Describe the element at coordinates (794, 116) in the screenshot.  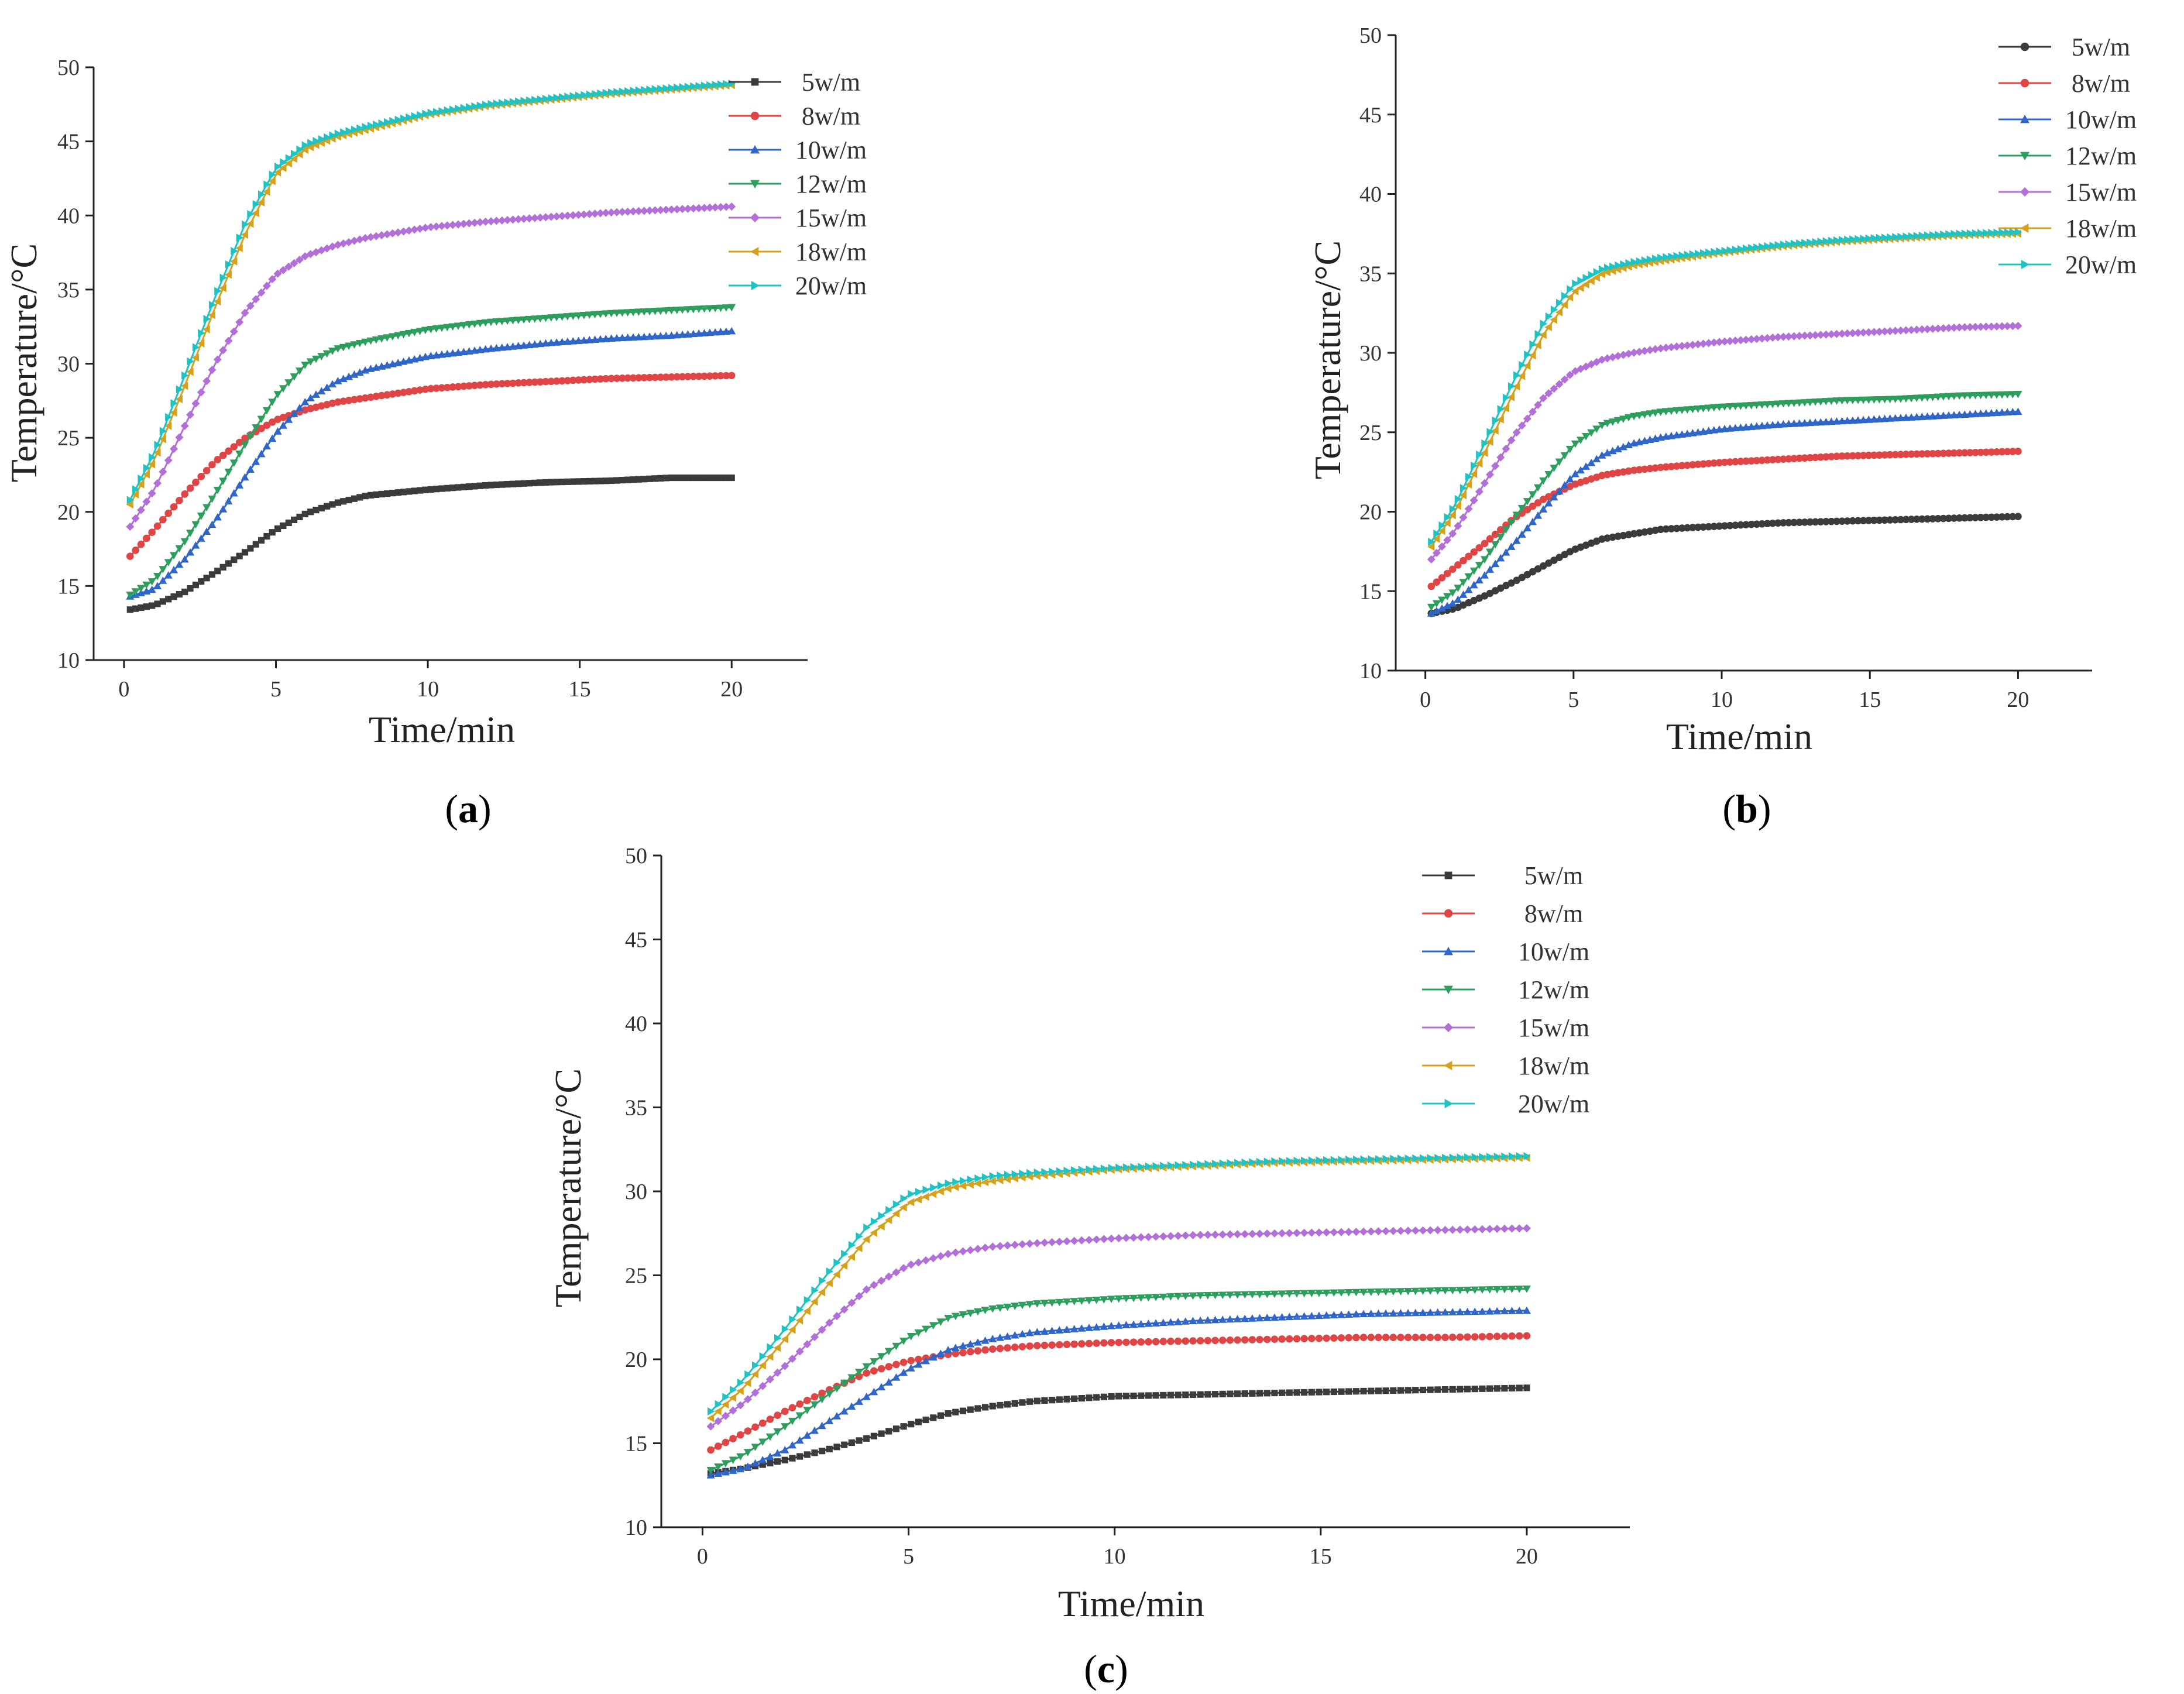
I see `chart-a-legend-item: 8w/m` at that location.